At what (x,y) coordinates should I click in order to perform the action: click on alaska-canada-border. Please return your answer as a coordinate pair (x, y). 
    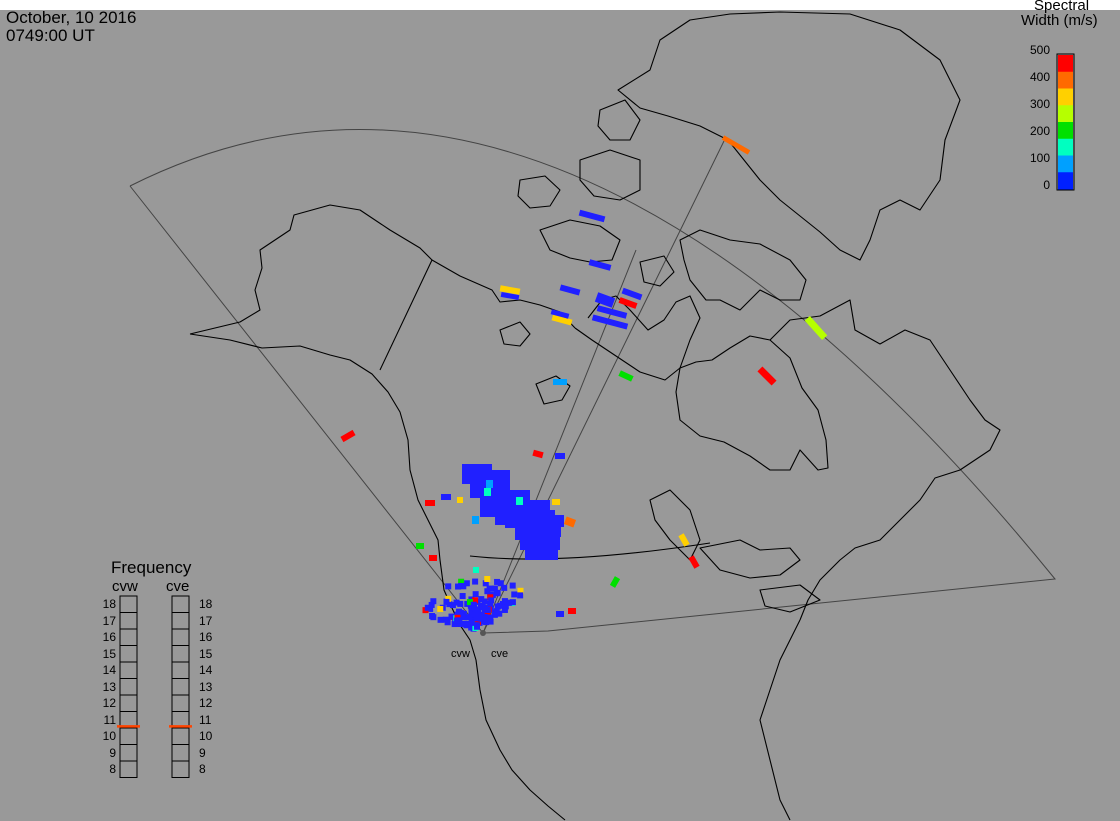
    Looking at the image, I should click on (406, 315).